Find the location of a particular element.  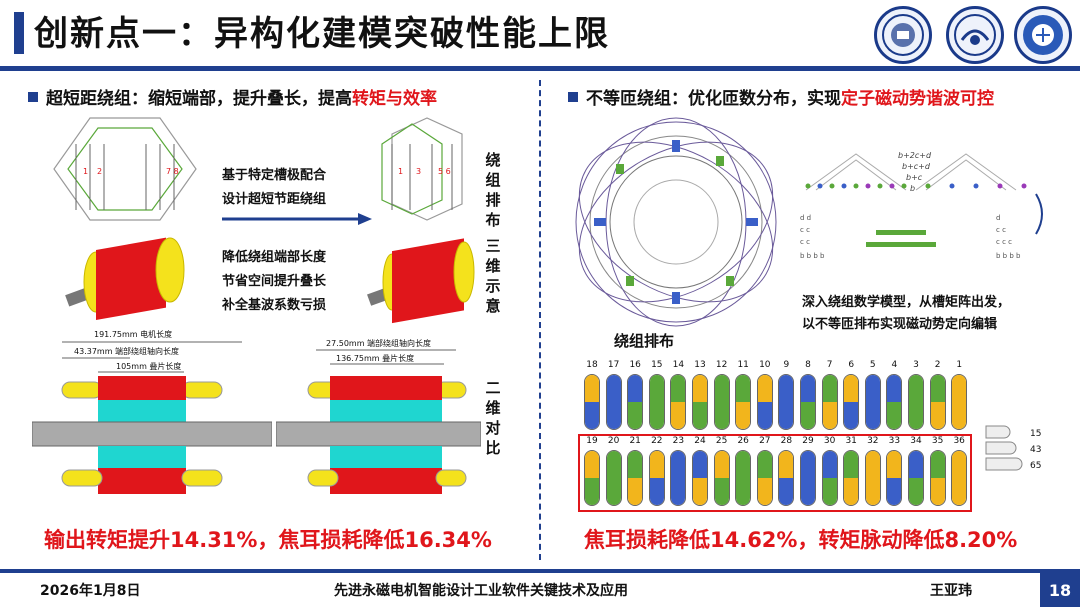

right-heading-highlight: 定子磁动势谐波可控 is located at coordinates (917, 99).